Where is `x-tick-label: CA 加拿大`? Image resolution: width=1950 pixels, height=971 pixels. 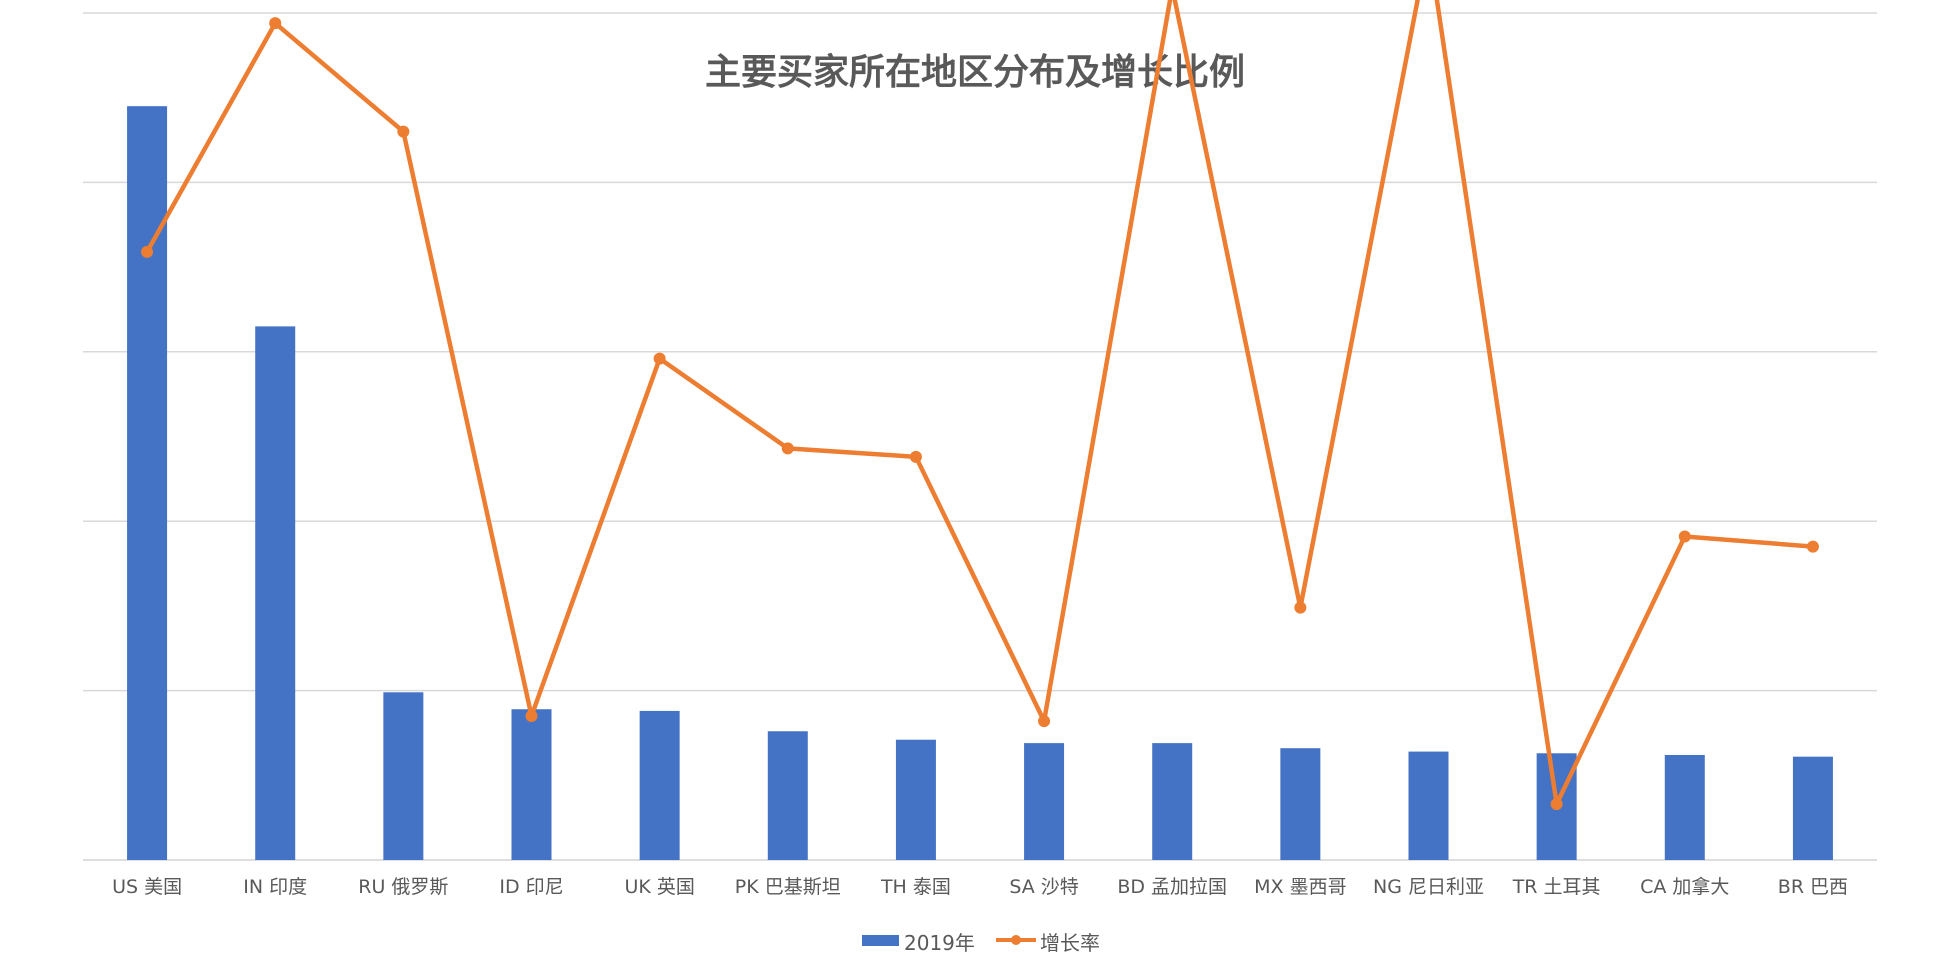
x-tick-label: CA 加拿大 is located at coordinates (1684, 886).